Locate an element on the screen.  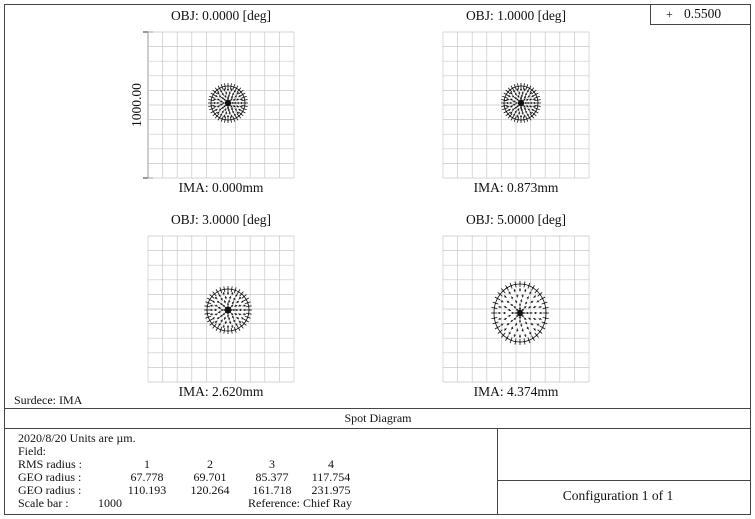
scale-bar-info: 1000 is located at coordinates (110, 503).